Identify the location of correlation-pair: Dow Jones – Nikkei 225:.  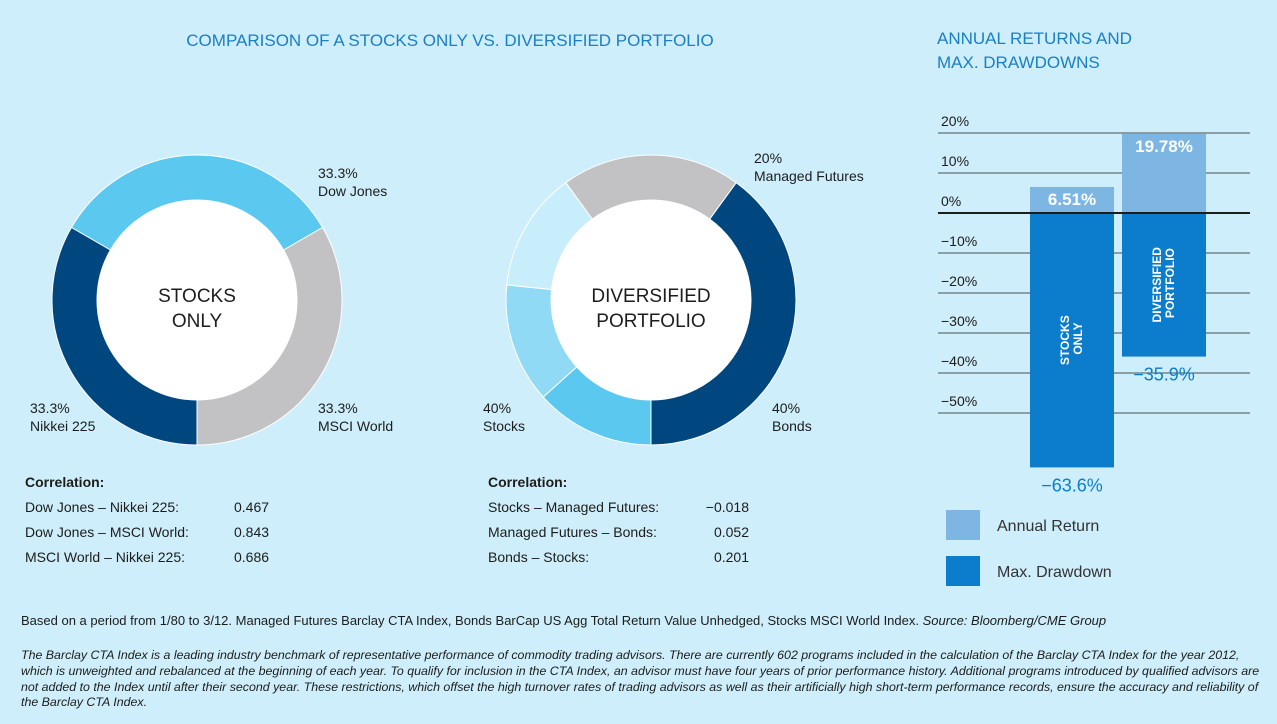
(102, 507).